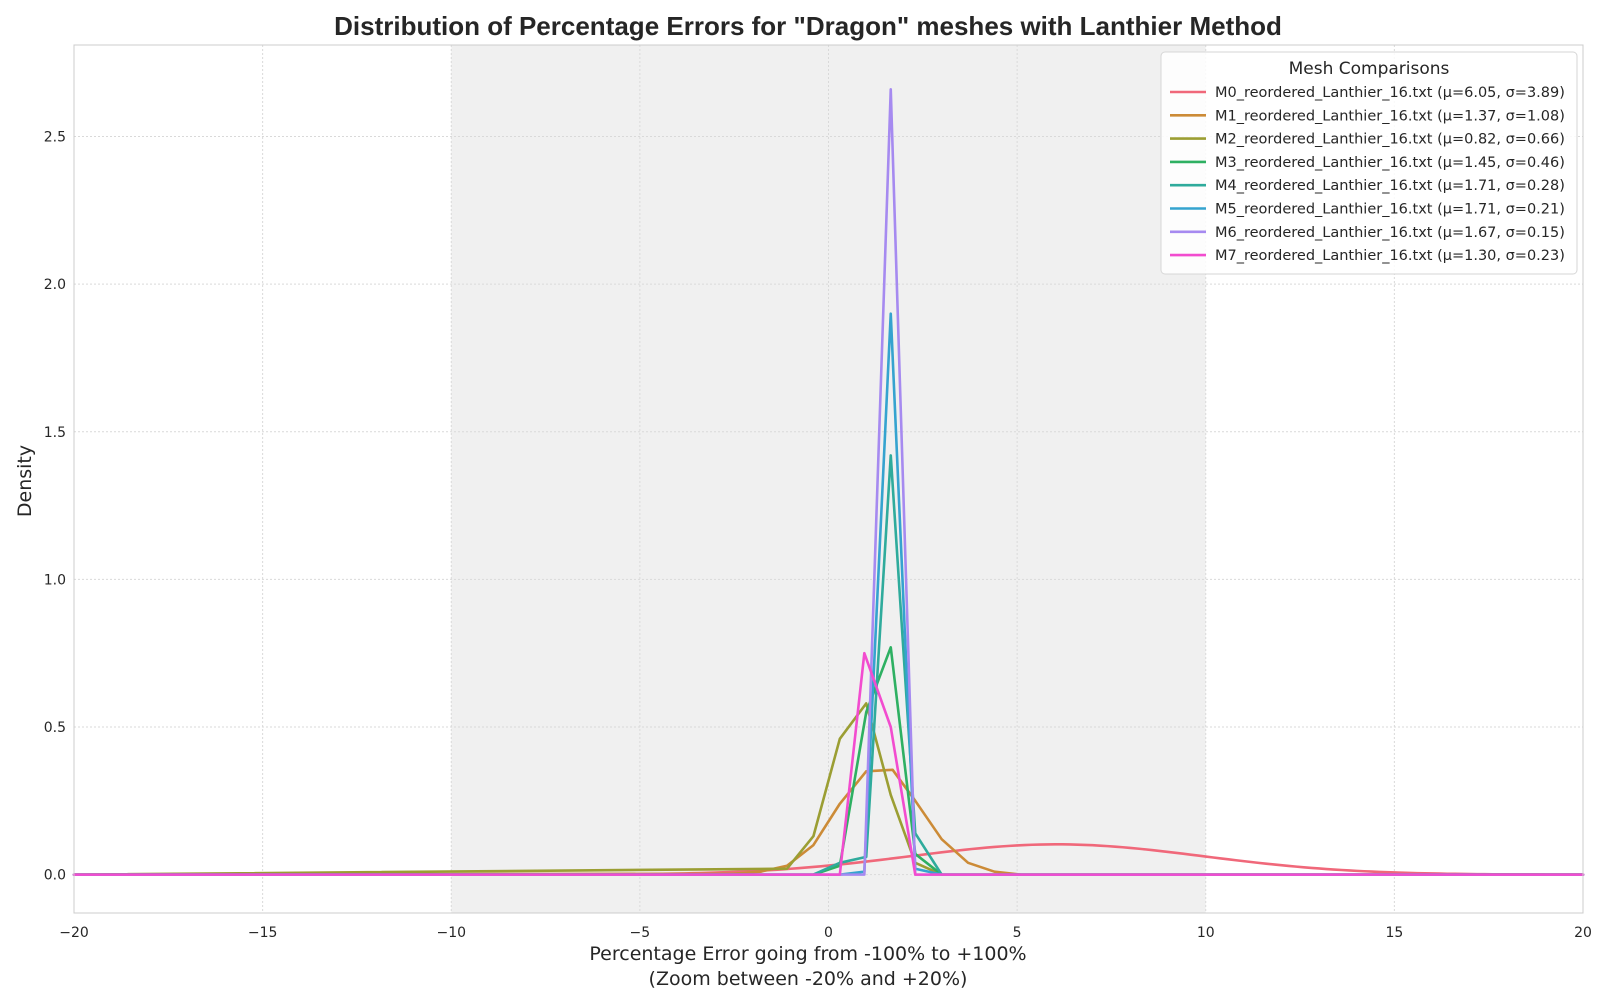  I want to click on x-tick-label: −5, so click(640, 933).